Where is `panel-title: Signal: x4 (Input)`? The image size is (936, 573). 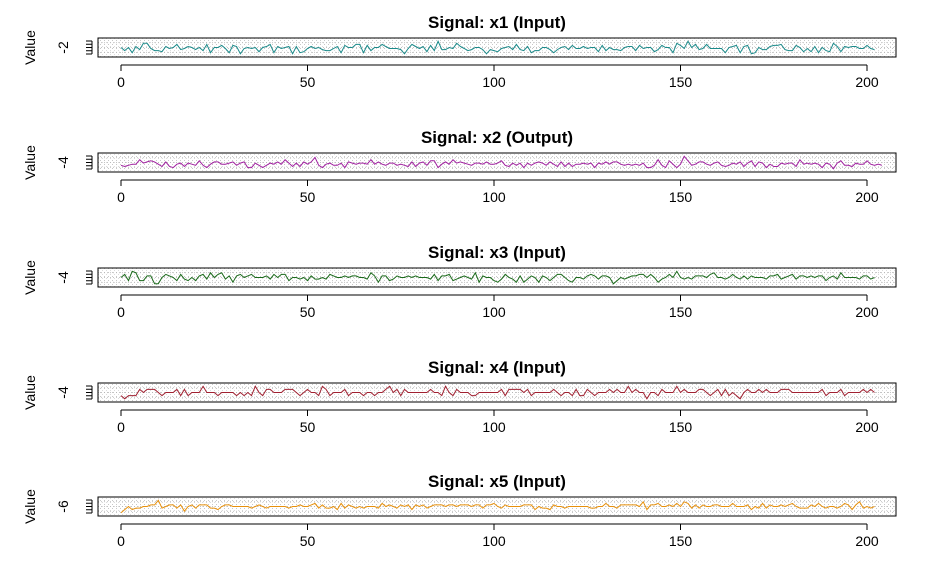 panel-title: Signal: x4 (Input) is located at coordinates (497, 367).